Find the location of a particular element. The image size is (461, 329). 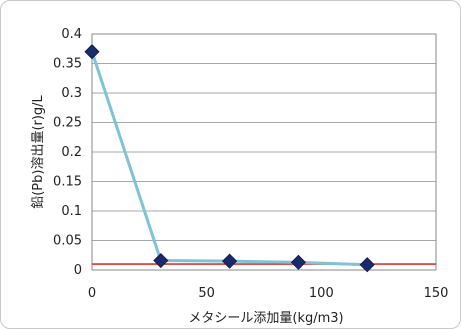

y-axis-title: 鉛(Pb)溶出量(r)g/L is located at coordinates (38, 151).